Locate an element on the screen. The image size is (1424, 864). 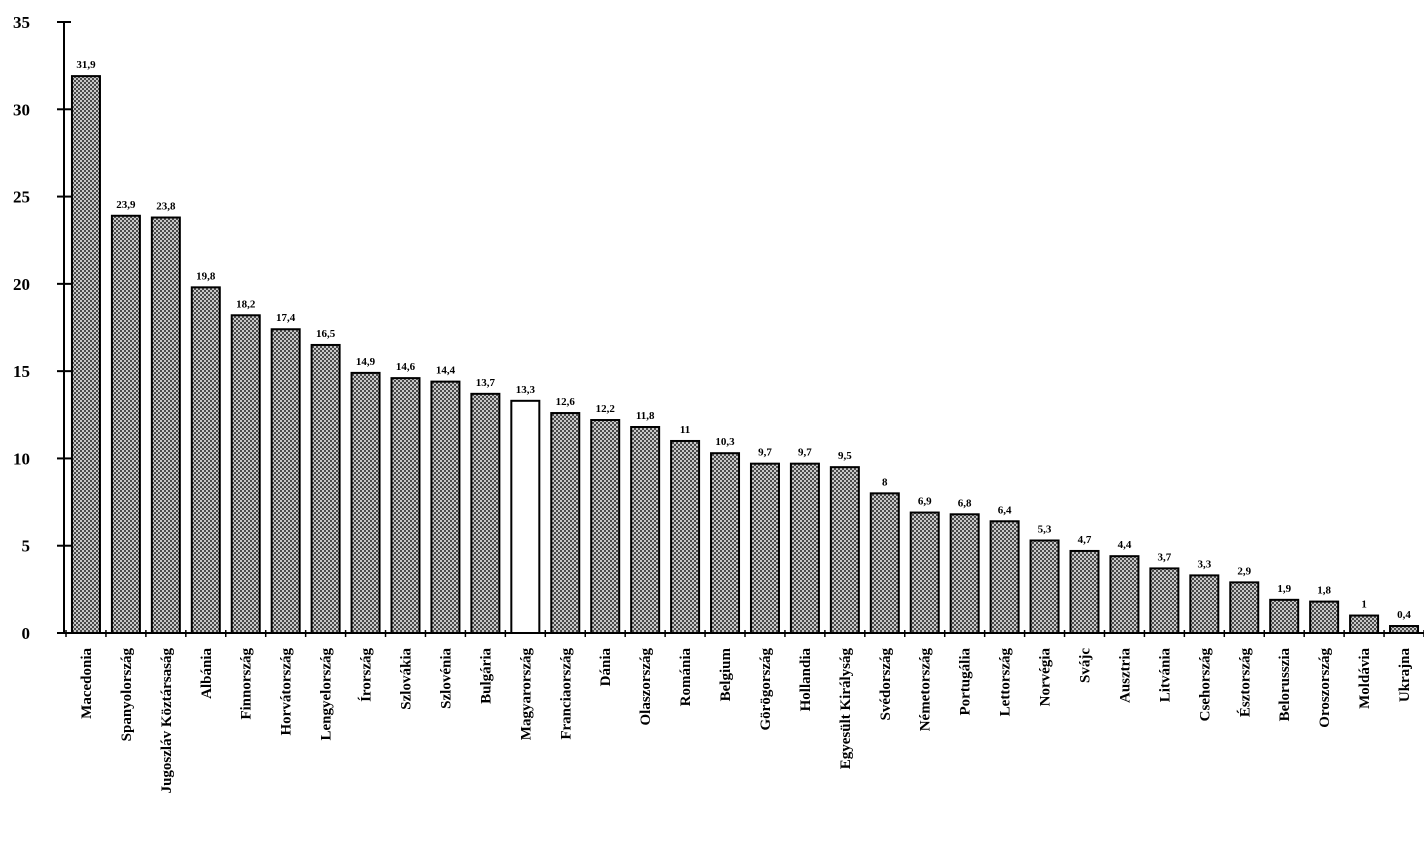
value-label: 12,2 is located at coordinates (606, 409).